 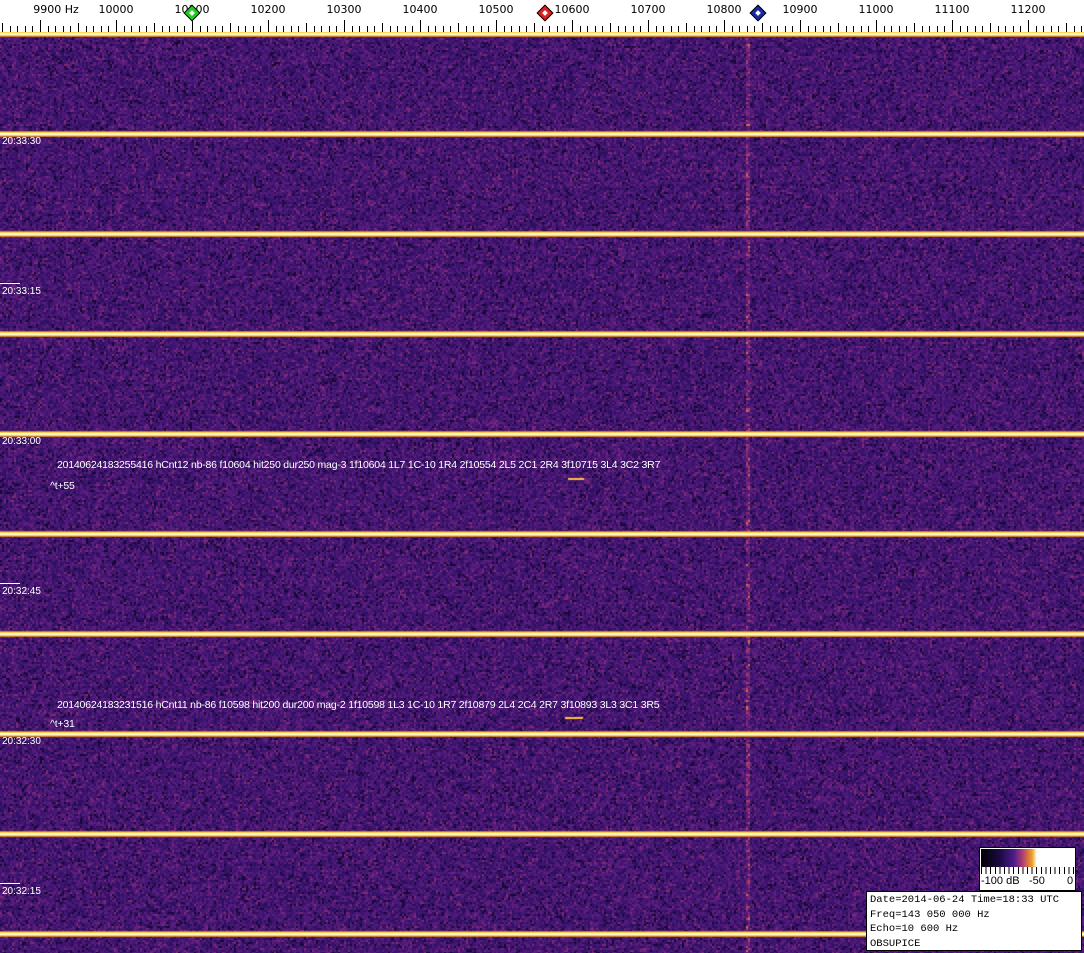 I want to click on info-station: OBSUPICE, so click(x=895, y=943).